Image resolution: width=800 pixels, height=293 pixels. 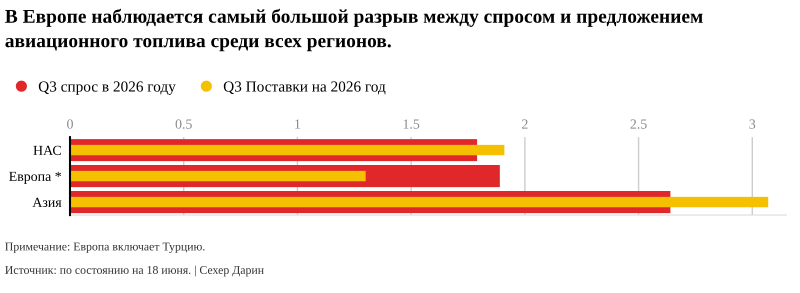 I want to click on x-tick-label: 2, so click(x=525, y=124).